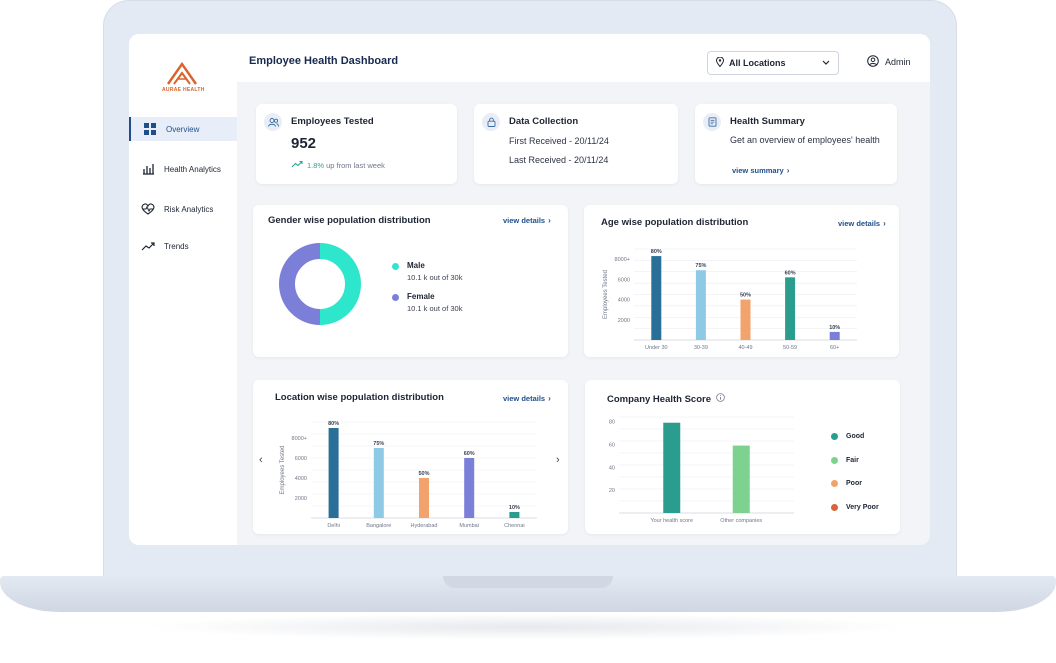 This screenshot has height=663, width=1056. What do you see at coordinates (741, 479) in the screenshot?
I see `bar-other-companies` at bounding box center [741, 479].